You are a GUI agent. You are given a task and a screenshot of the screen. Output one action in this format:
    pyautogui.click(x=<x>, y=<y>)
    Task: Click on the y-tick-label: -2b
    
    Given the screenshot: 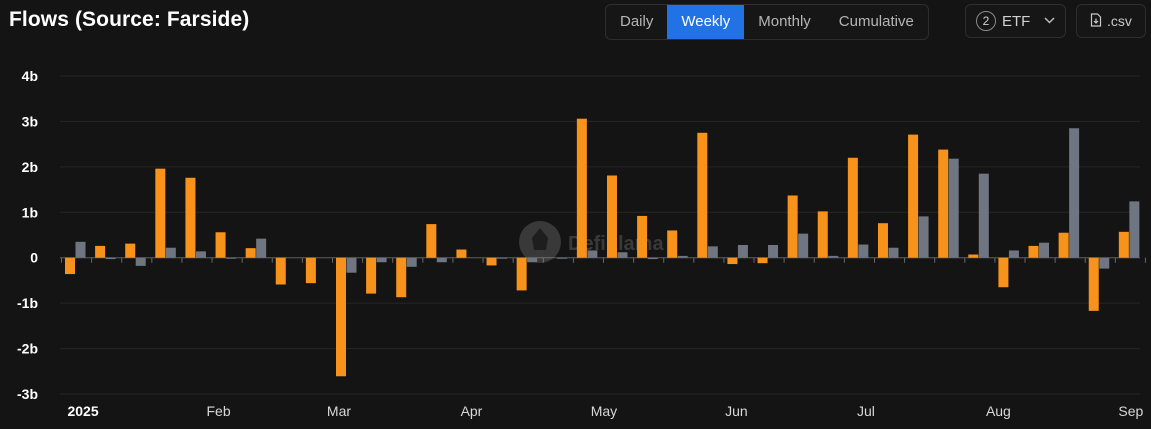 What is the action you would take?
    pyautogui.click(x=27, y=349)
    